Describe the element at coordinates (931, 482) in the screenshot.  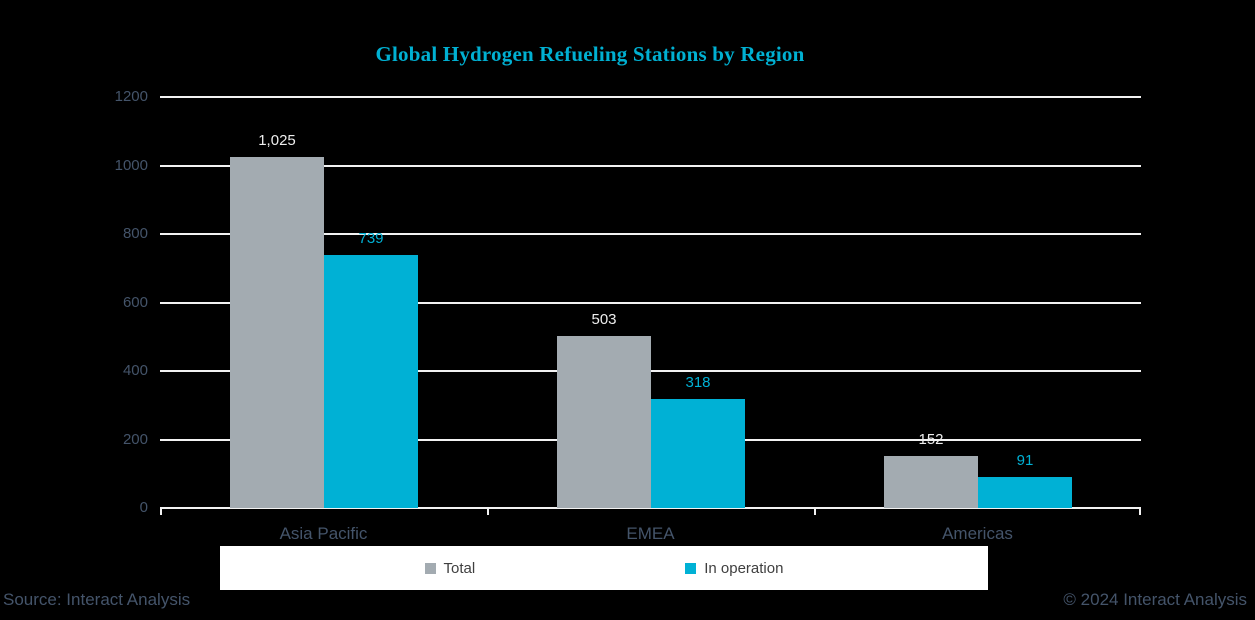
I see `bar-total-americas` at that location.